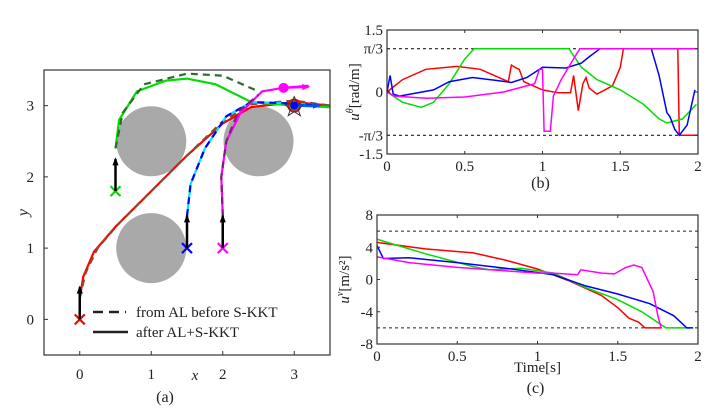 The height and width of the screenshot is (417, 720). Describe the element at coordinates (537, 368) in the screenshot. I see `x-axis-label: Time[s]` at that location.